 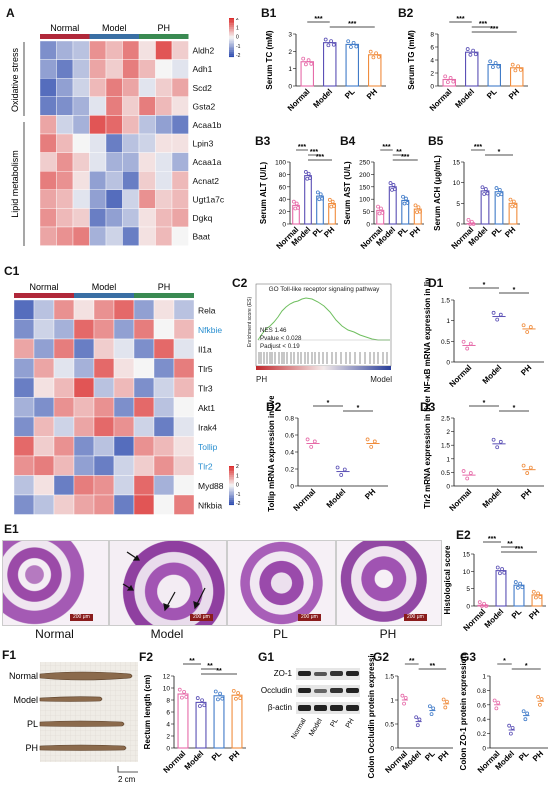 What do you see at coordinates (168, 701) in the screenshot?
I see `y-tick-label: 8` at bounding box center [168, 701].